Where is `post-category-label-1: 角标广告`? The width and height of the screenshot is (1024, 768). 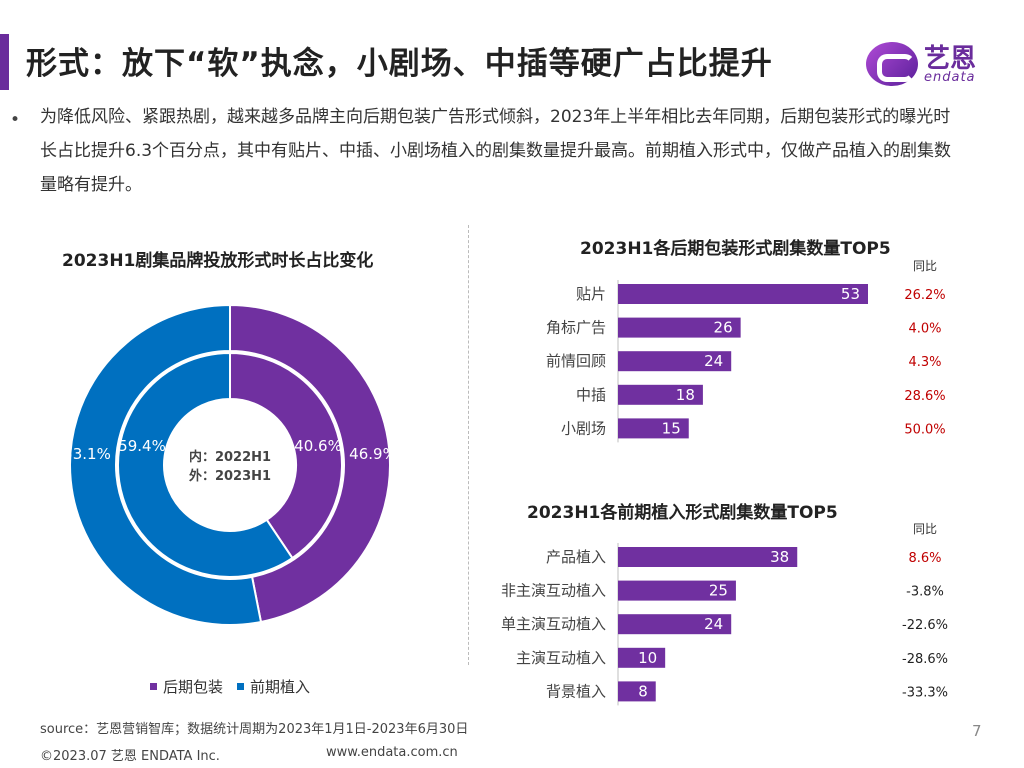 post-category-label-1: 角标广告 is located at coordinates (576, 328).